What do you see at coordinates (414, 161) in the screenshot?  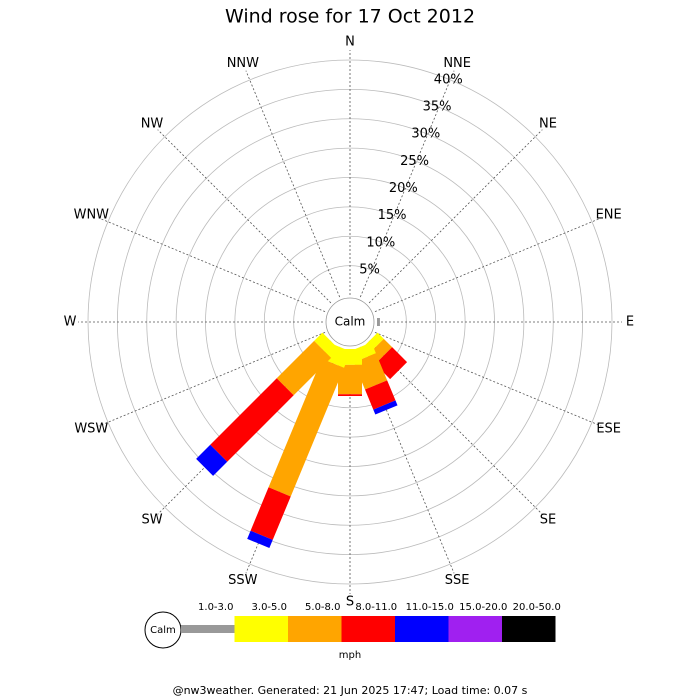 I see `r-tick-label: 25%` at bounding box center [414, 161].